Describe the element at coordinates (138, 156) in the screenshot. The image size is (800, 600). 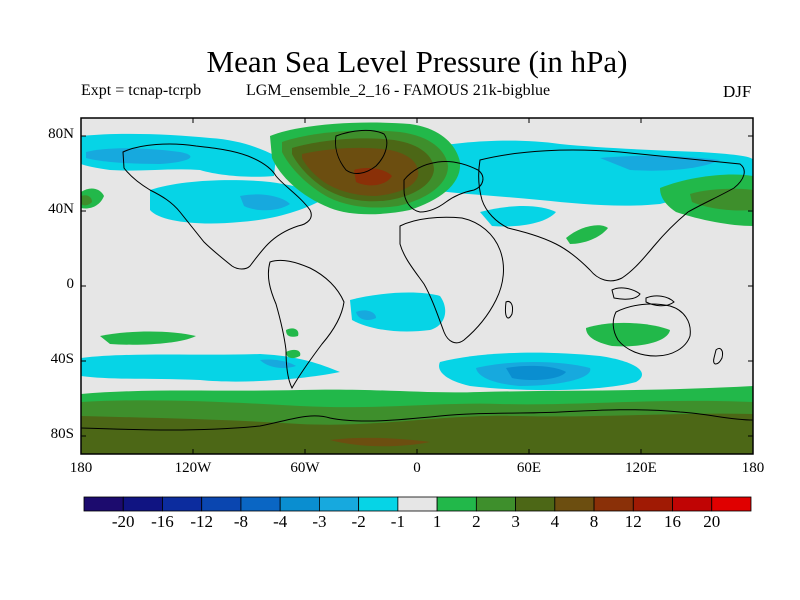
I see `north-pacific-dark-patch` at that location.